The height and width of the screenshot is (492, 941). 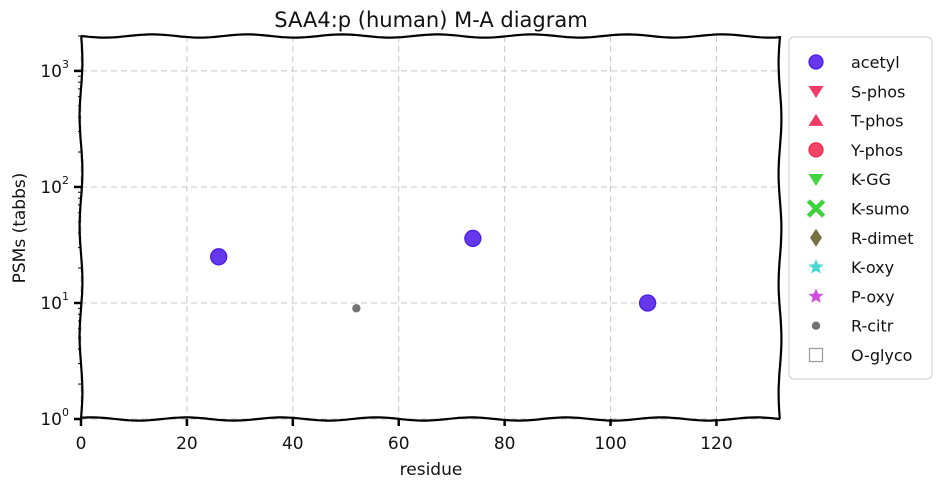 What do you see at coordinates (20, 228) in the screenshot?
I see `y-axis-label: PSMs (tabbs)` at bounding box center [20, 228].